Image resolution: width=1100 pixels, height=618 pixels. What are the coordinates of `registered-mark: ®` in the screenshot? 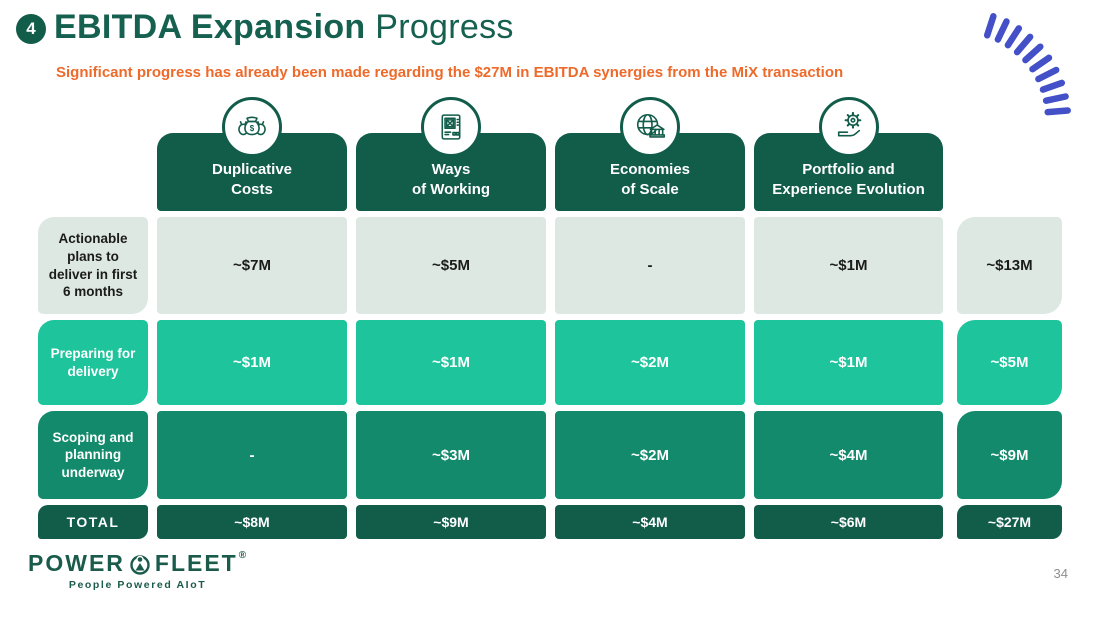 It's located at (243, 555).